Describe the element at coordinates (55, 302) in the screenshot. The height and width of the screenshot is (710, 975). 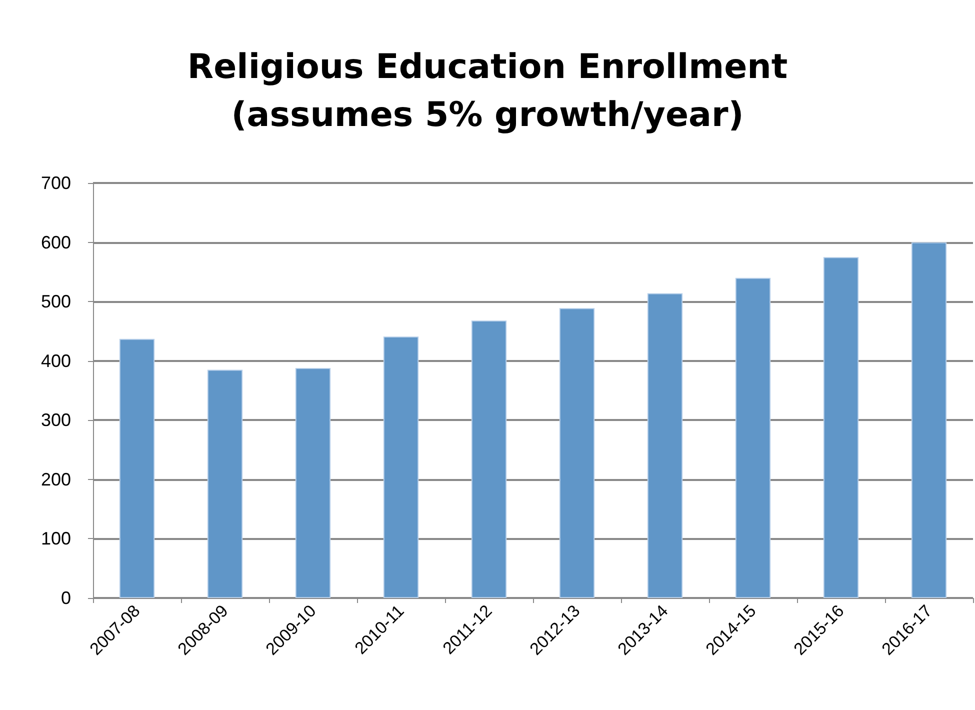
I see `y-tick-label: 500` at that location.